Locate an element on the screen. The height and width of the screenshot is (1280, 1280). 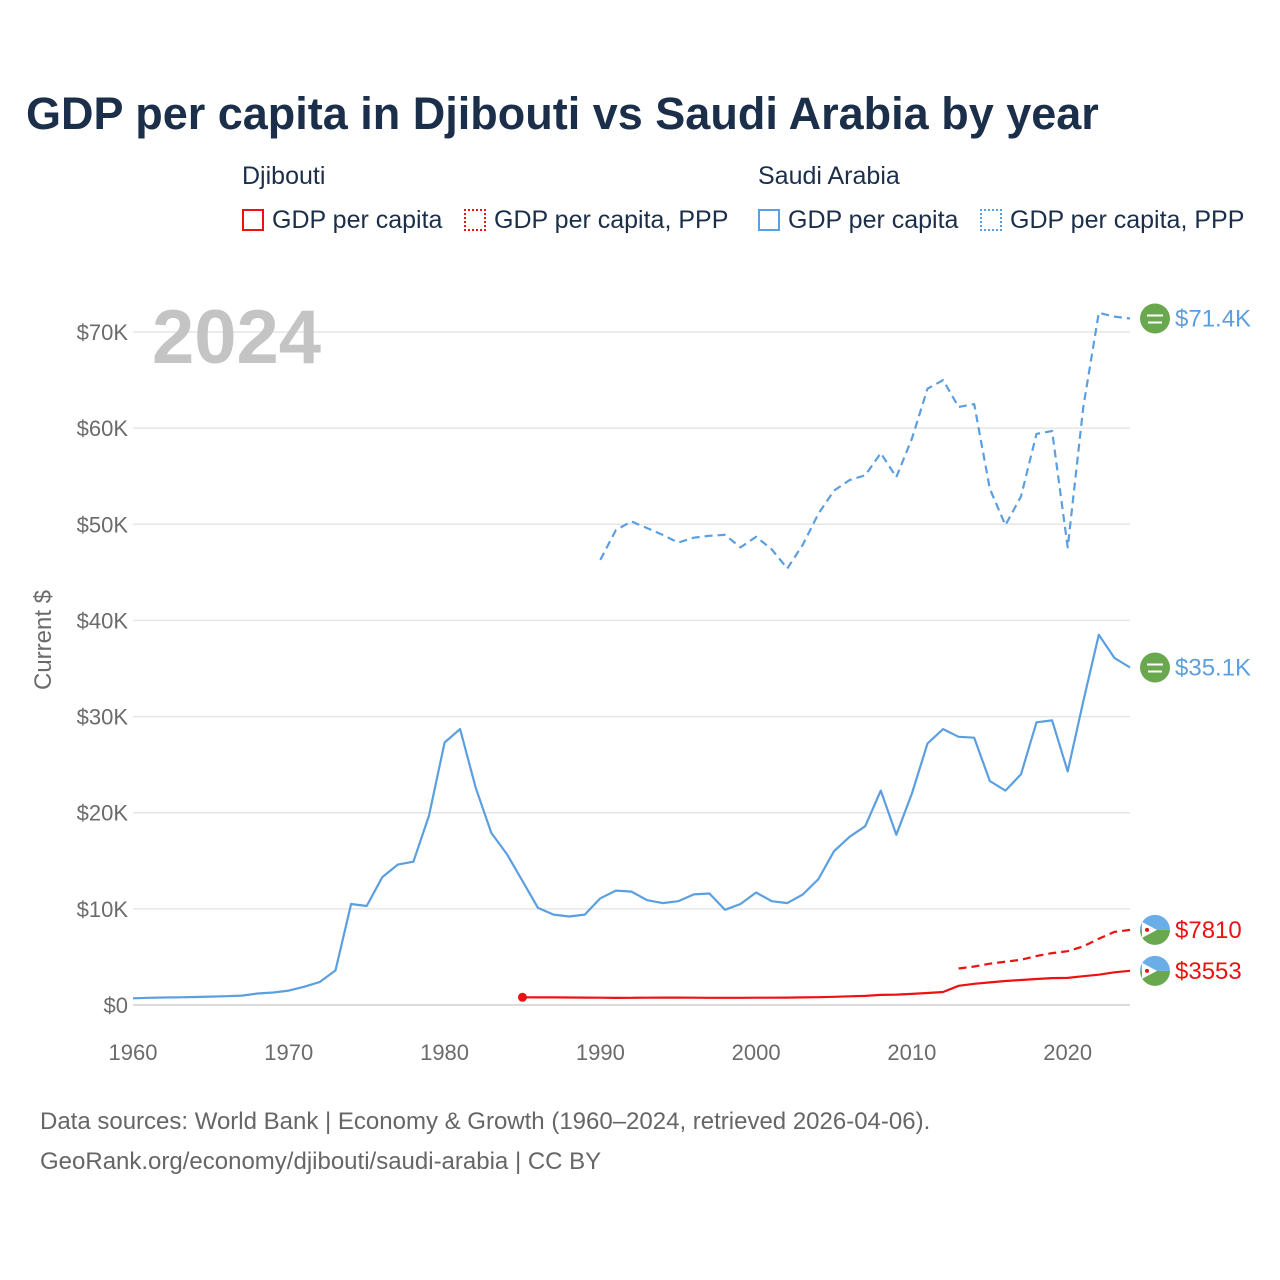
legend-item-djibouti-gdp-ppp: GDP per capita, PPP is located at coordinates (596, 220).